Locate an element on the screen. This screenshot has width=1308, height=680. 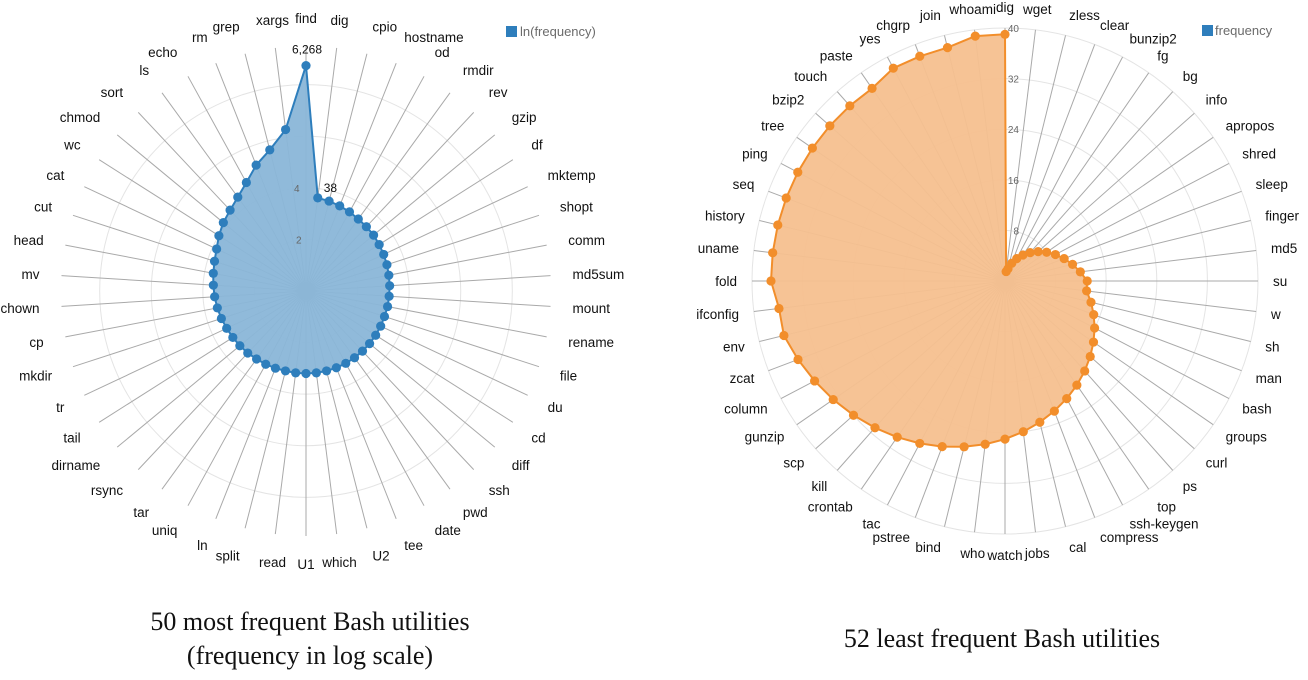
data-point-df is located at coordinates (379, 244).